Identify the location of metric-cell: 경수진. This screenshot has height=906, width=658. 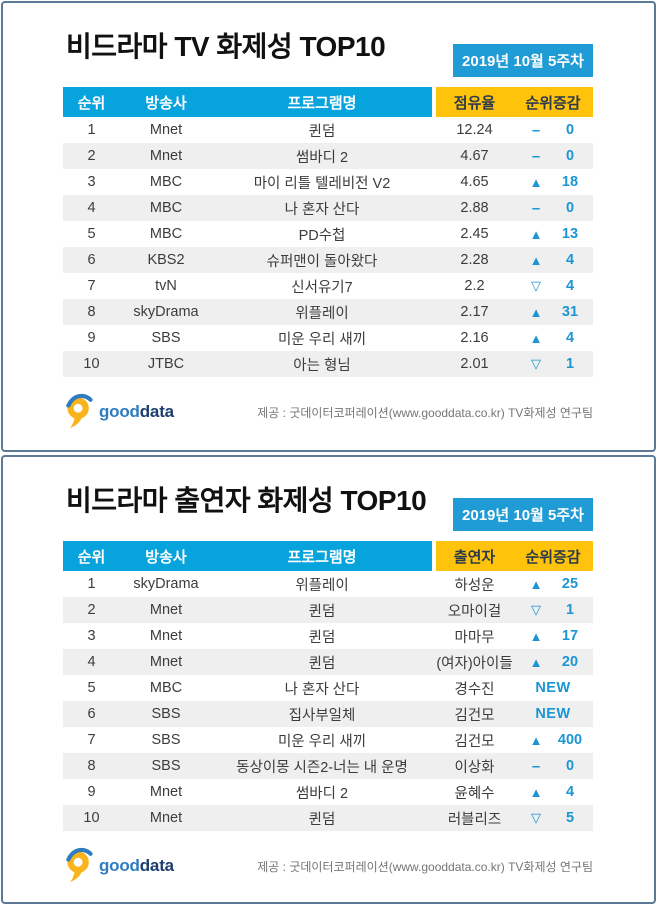
(474, 689).